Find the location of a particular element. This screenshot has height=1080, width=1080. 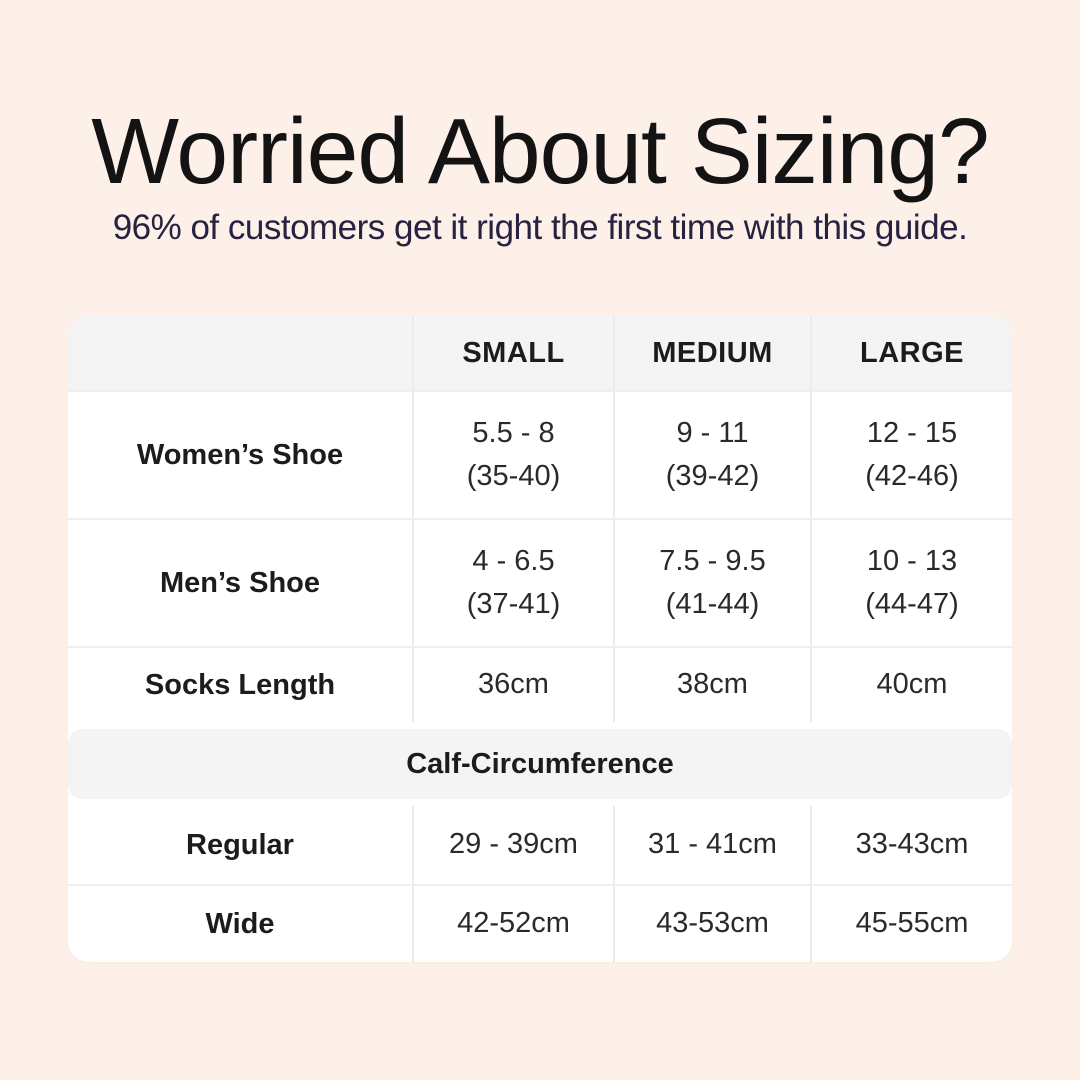

size-header-row: SMALL MEDIUM LARGE is located at coordinates (540, 353).